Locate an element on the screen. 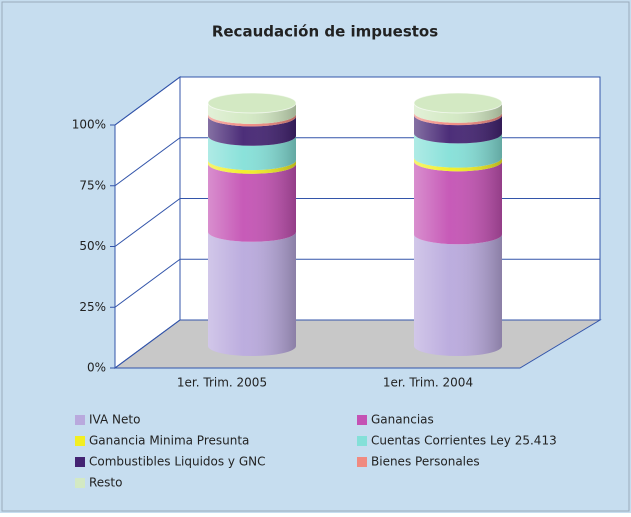  legend-label: Ganancia Minima Presunta is located at coordinates (169, 441).